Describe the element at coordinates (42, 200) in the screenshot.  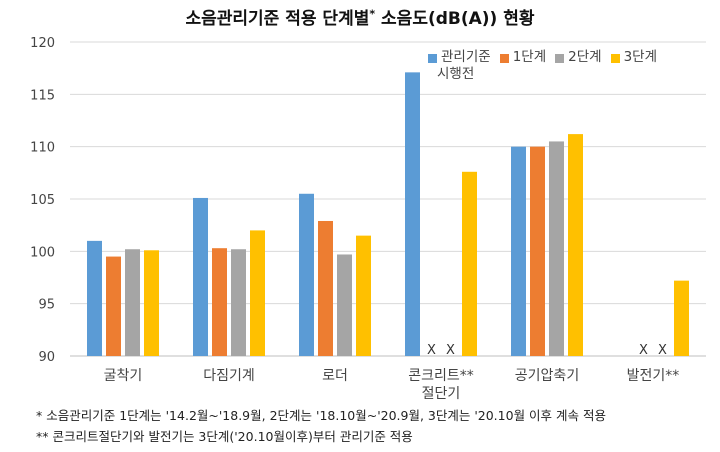
I see `y-tick-label: 105` at that location.